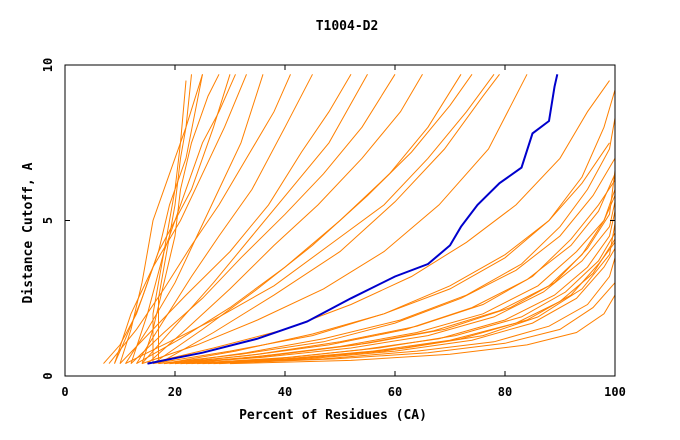  Describe the element at coordinates (48, 65) in the screenshot. I see `y-tick-label-10: 10` at that location.